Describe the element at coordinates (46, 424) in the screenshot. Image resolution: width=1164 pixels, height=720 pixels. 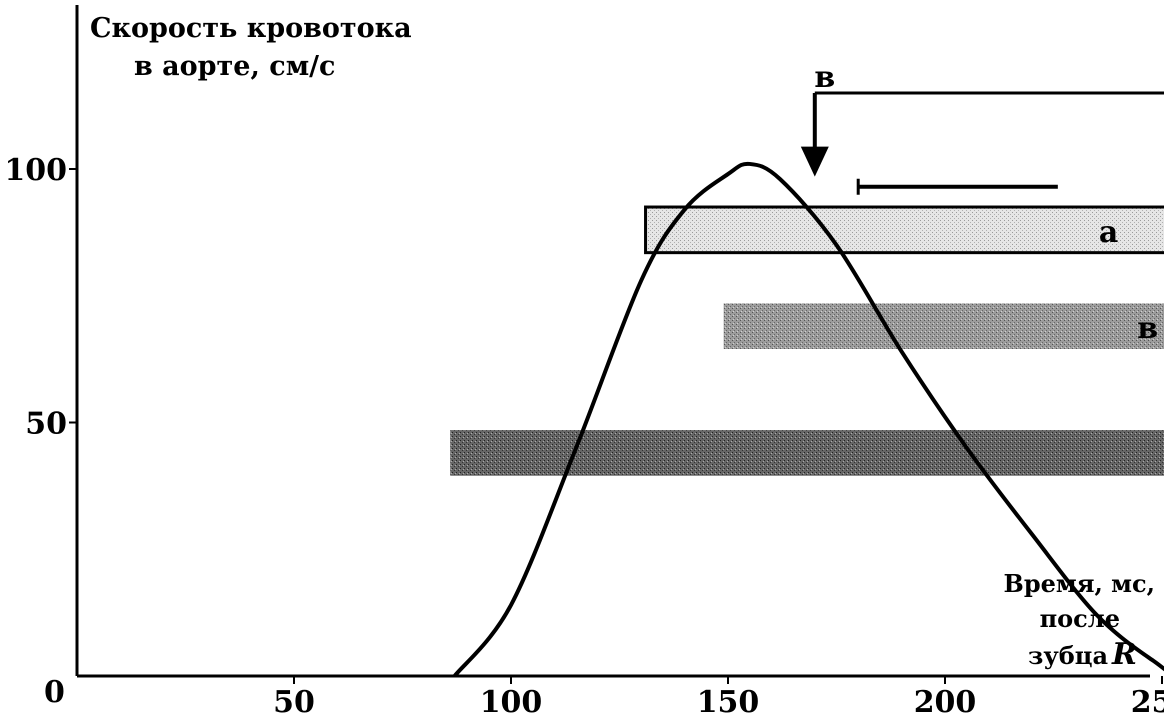
I see `y-tick-label: 50` at that location.